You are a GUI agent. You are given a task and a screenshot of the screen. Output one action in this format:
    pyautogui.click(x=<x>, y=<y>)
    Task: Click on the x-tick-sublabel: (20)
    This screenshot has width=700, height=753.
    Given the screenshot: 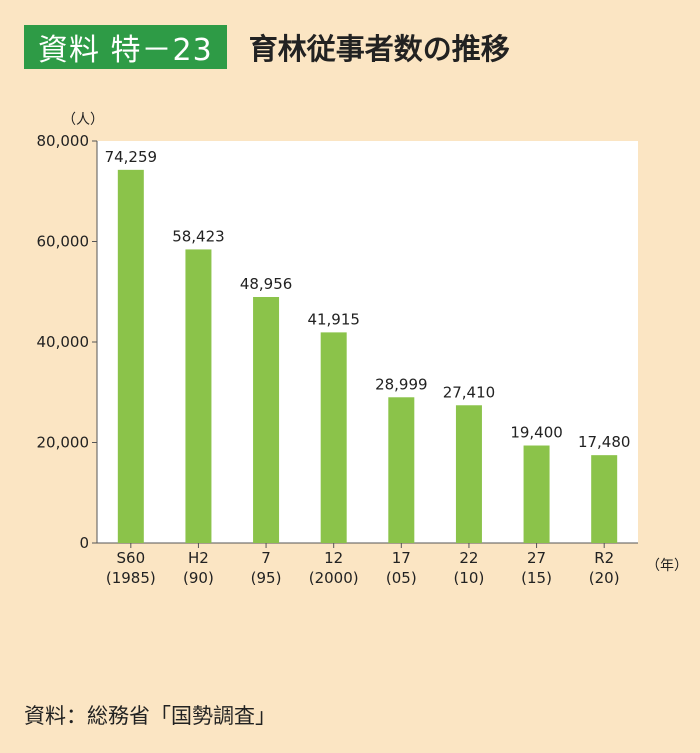 What is the action you would take?
    pyautogui.click(x=604, y=578)
    